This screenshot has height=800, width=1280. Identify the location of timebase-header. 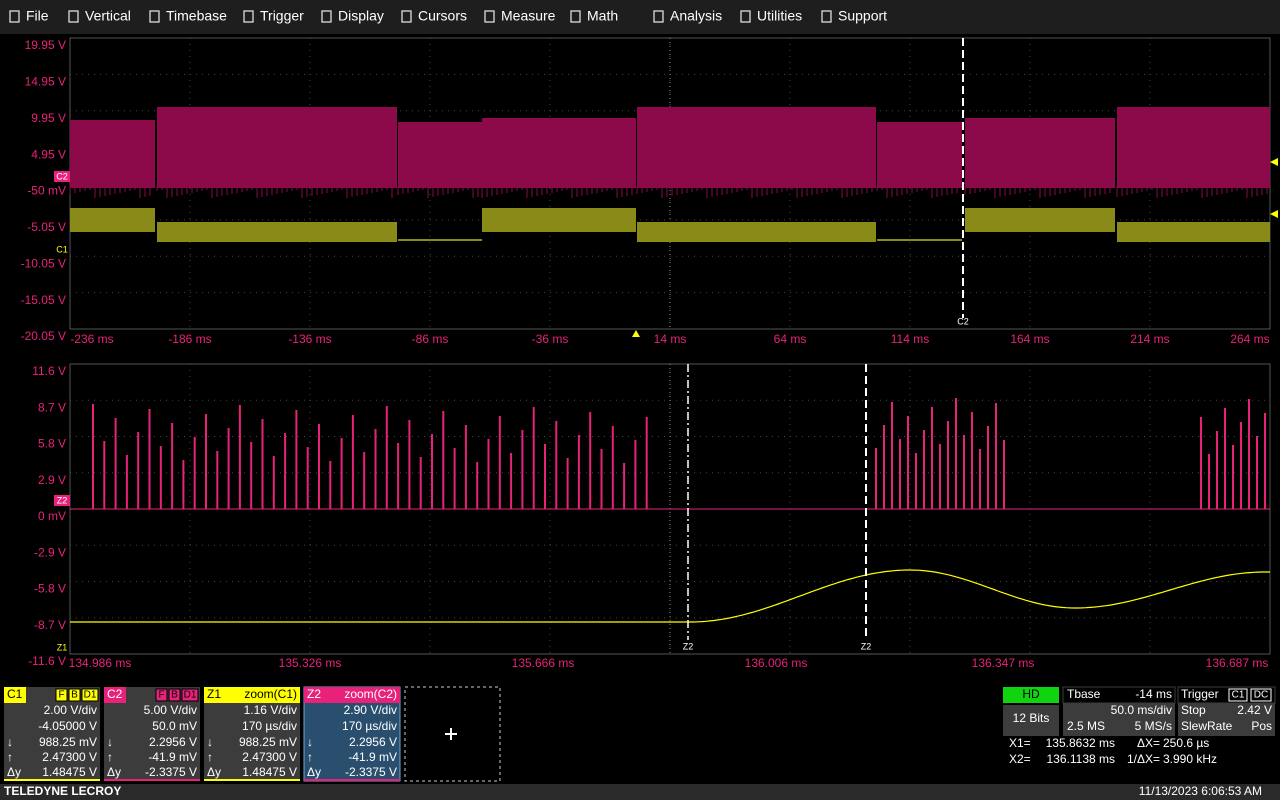
(1119, 695).